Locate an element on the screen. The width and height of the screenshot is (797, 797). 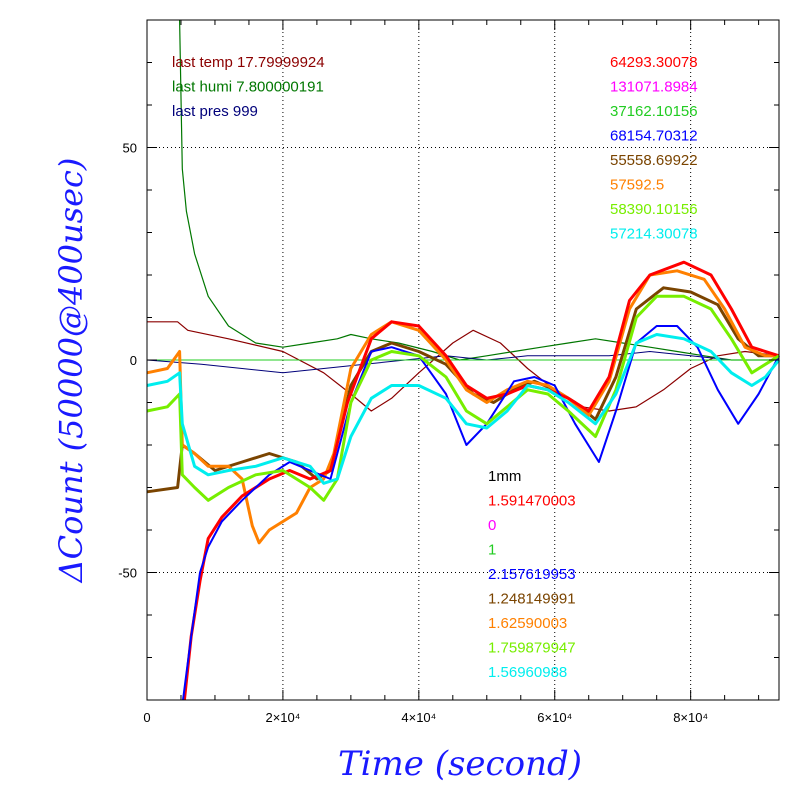
env-legend-entry: last humi 7.800000191 is located at coordinates (248, 87).